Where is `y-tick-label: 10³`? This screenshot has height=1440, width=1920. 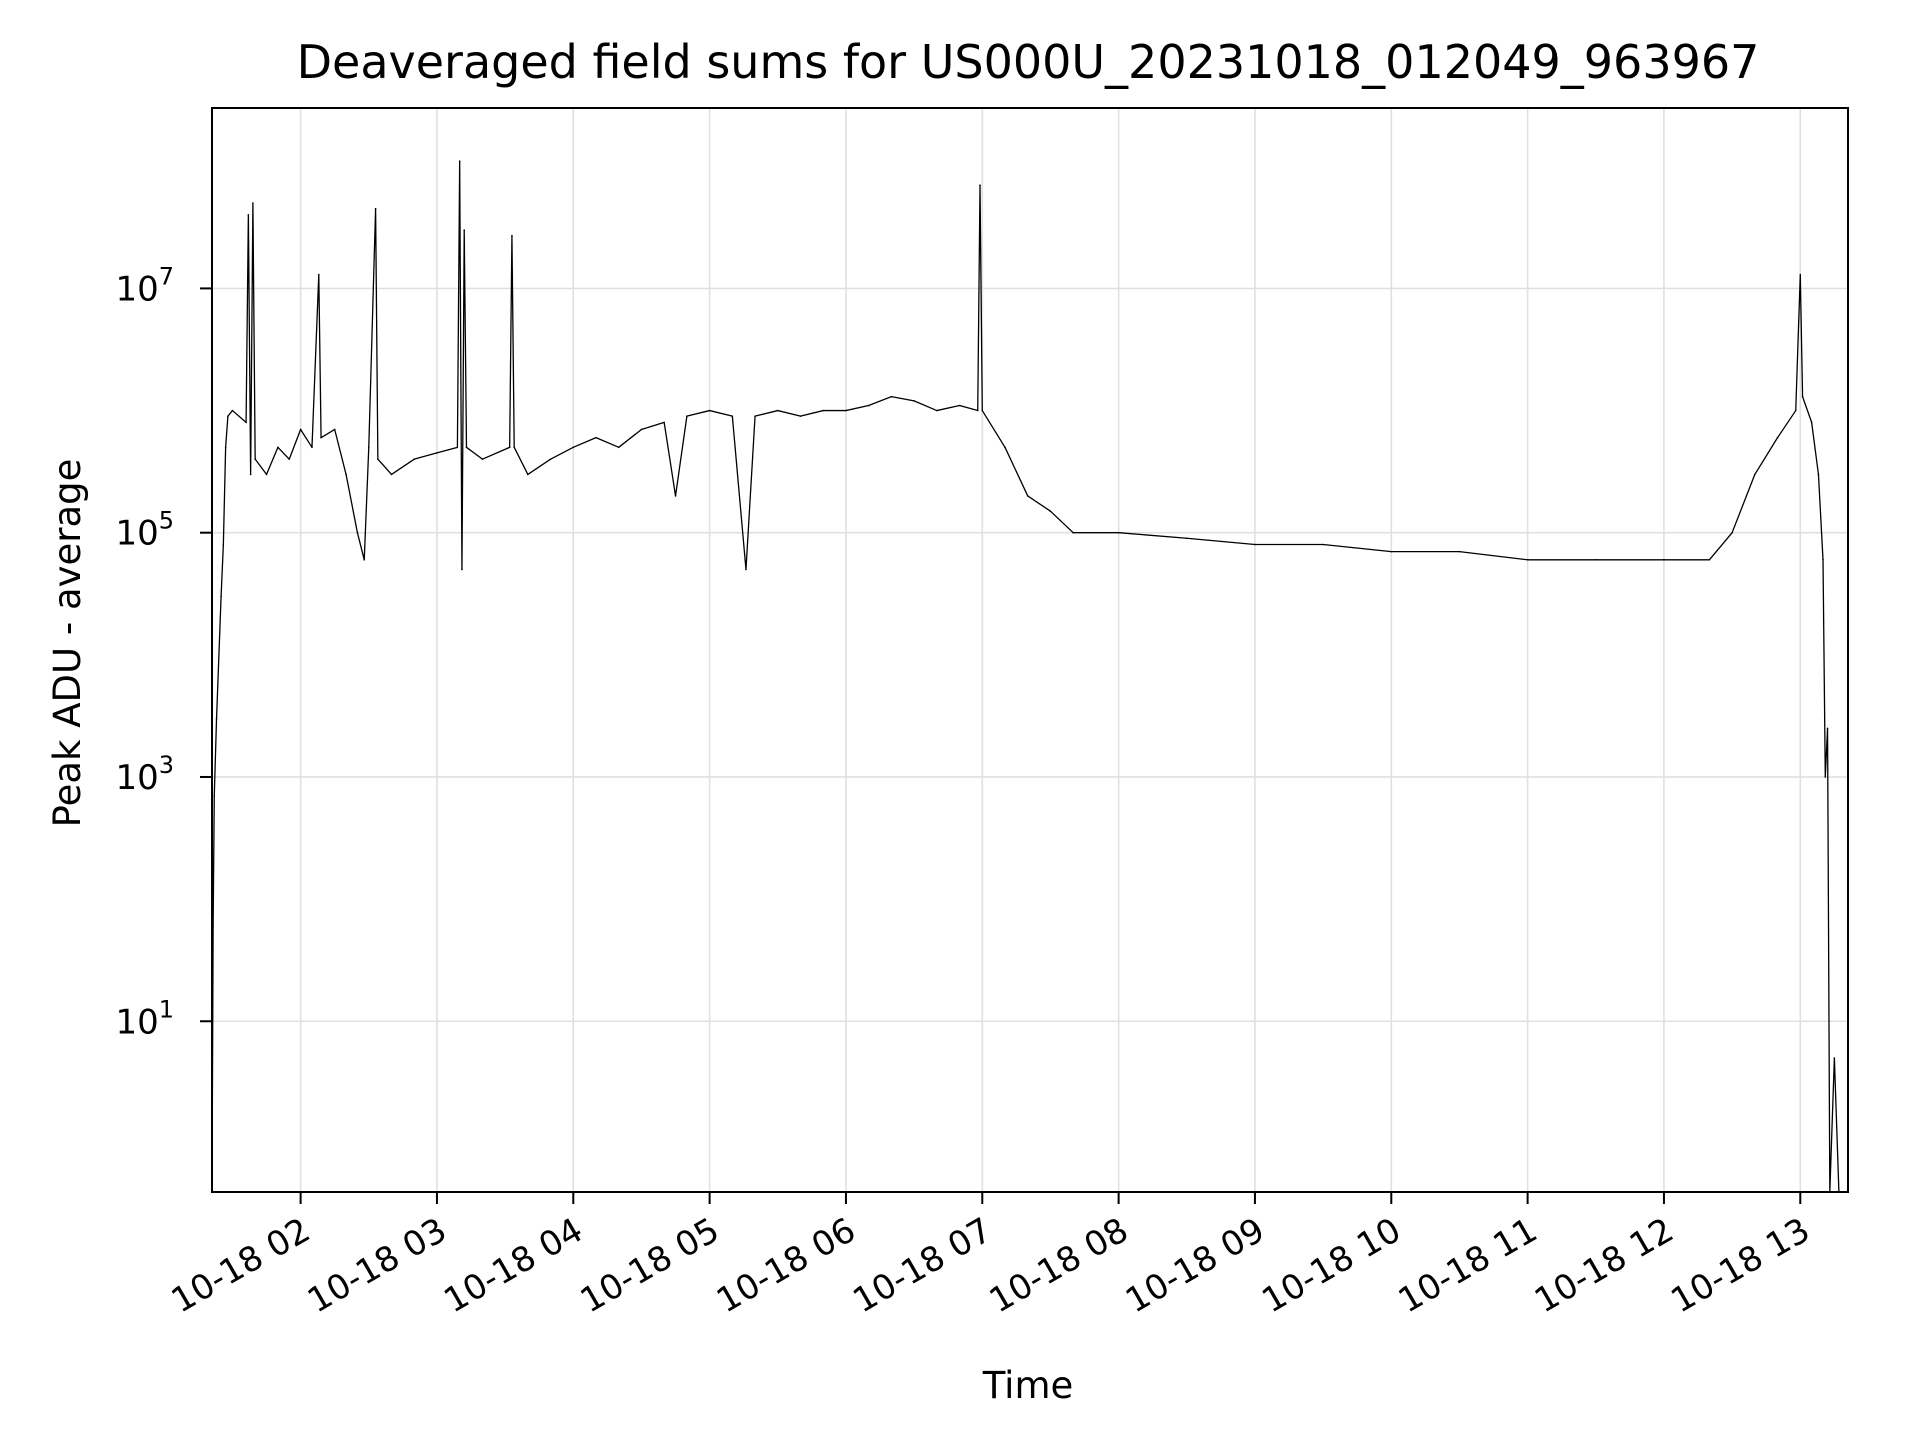 y-tick-label: 10³ is located at coordinates (144, 774).